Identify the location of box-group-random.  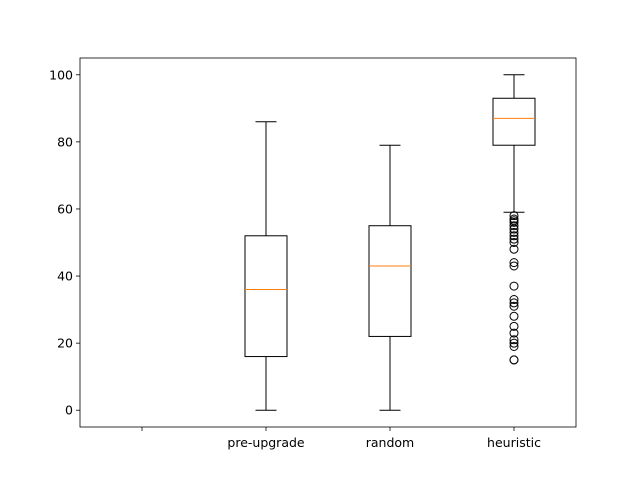
(390, 277).